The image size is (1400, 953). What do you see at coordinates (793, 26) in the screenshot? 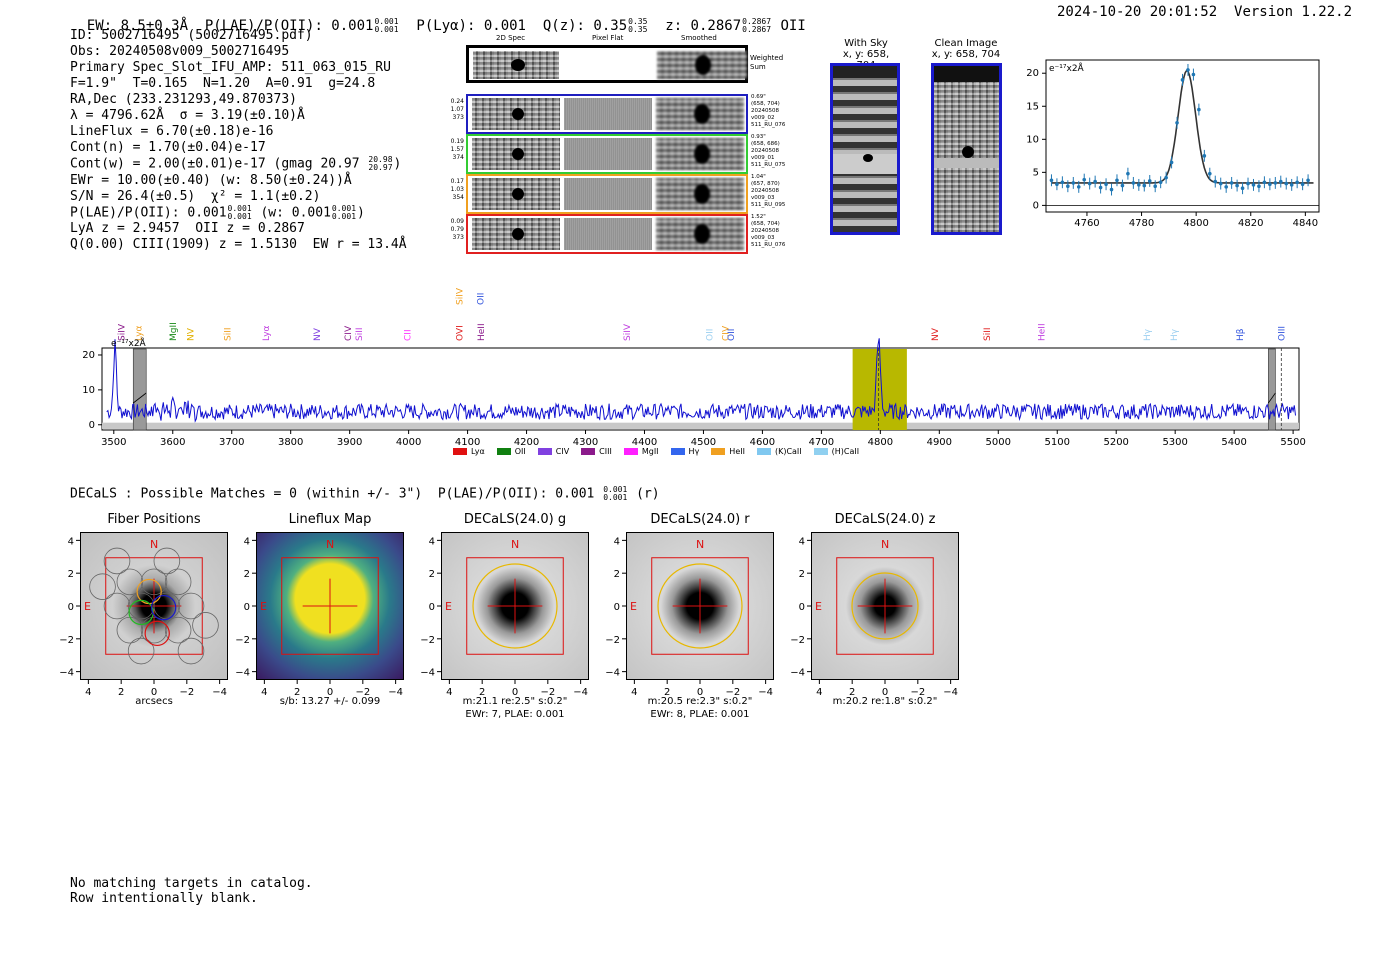
I see `z-line-name: OII` at bounding box center [793, 26].